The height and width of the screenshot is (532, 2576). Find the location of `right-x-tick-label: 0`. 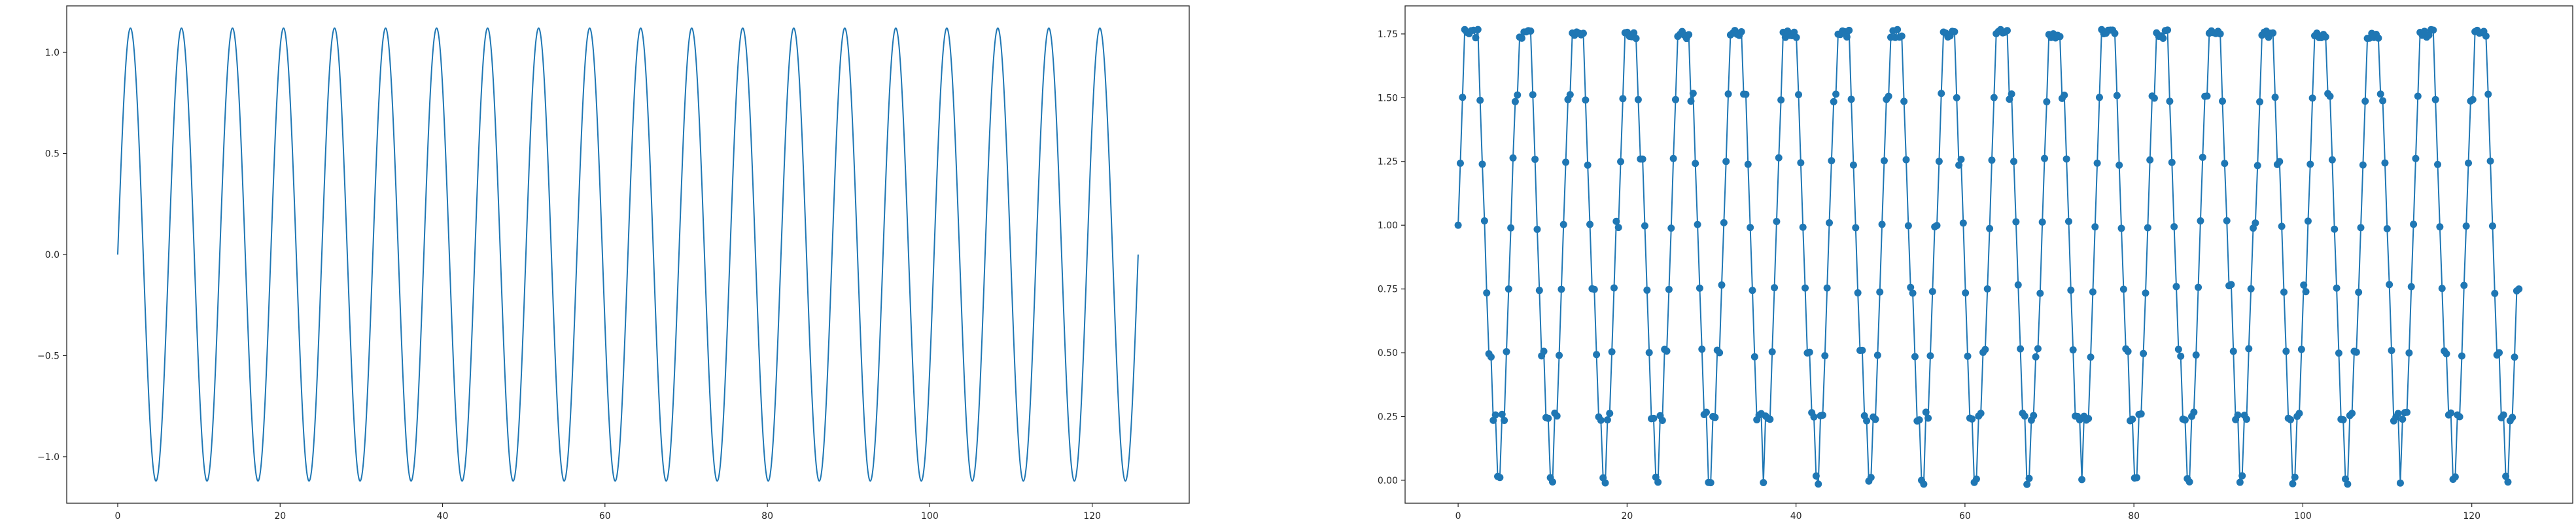

right-x-tick-label: 0 is located at coordinates (1458, 516).